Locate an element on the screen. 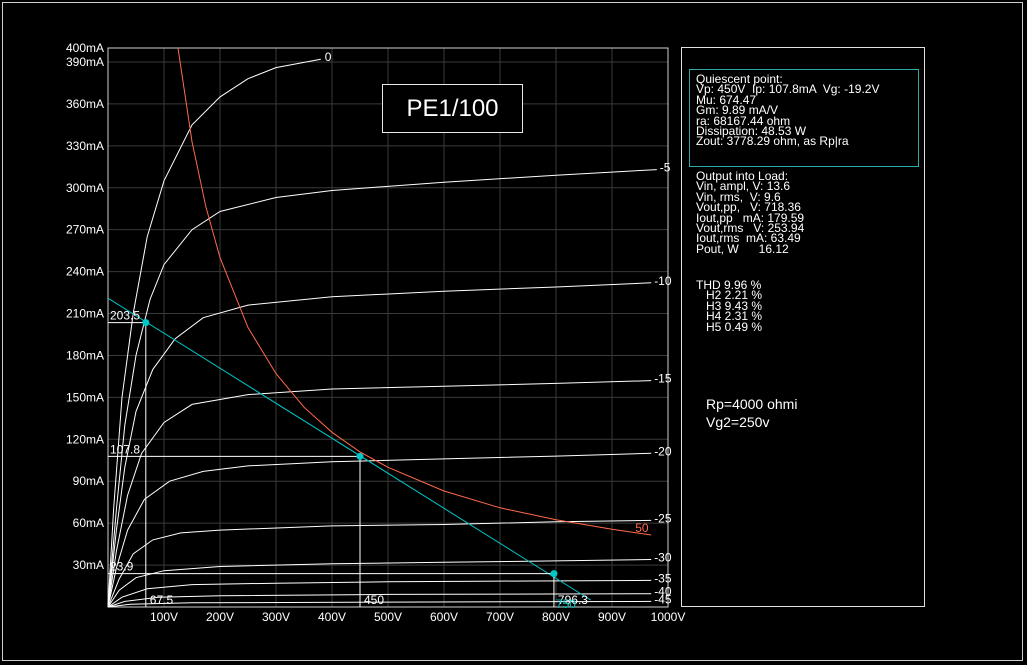  x-tick-label: 500V is located at coordinates (388, 617).